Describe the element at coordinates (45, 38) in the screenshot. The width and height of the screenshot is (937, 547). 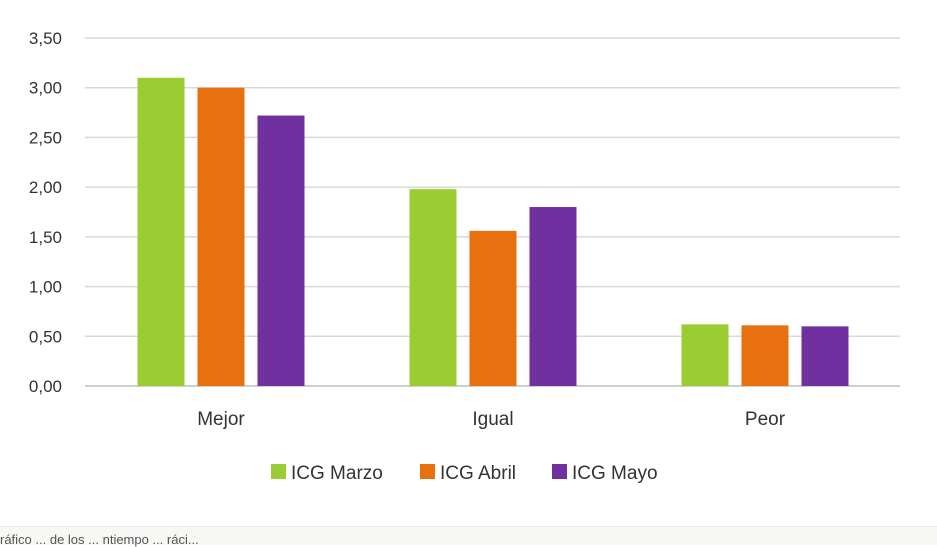
I see `y-tick-label: 3,50` at that location.